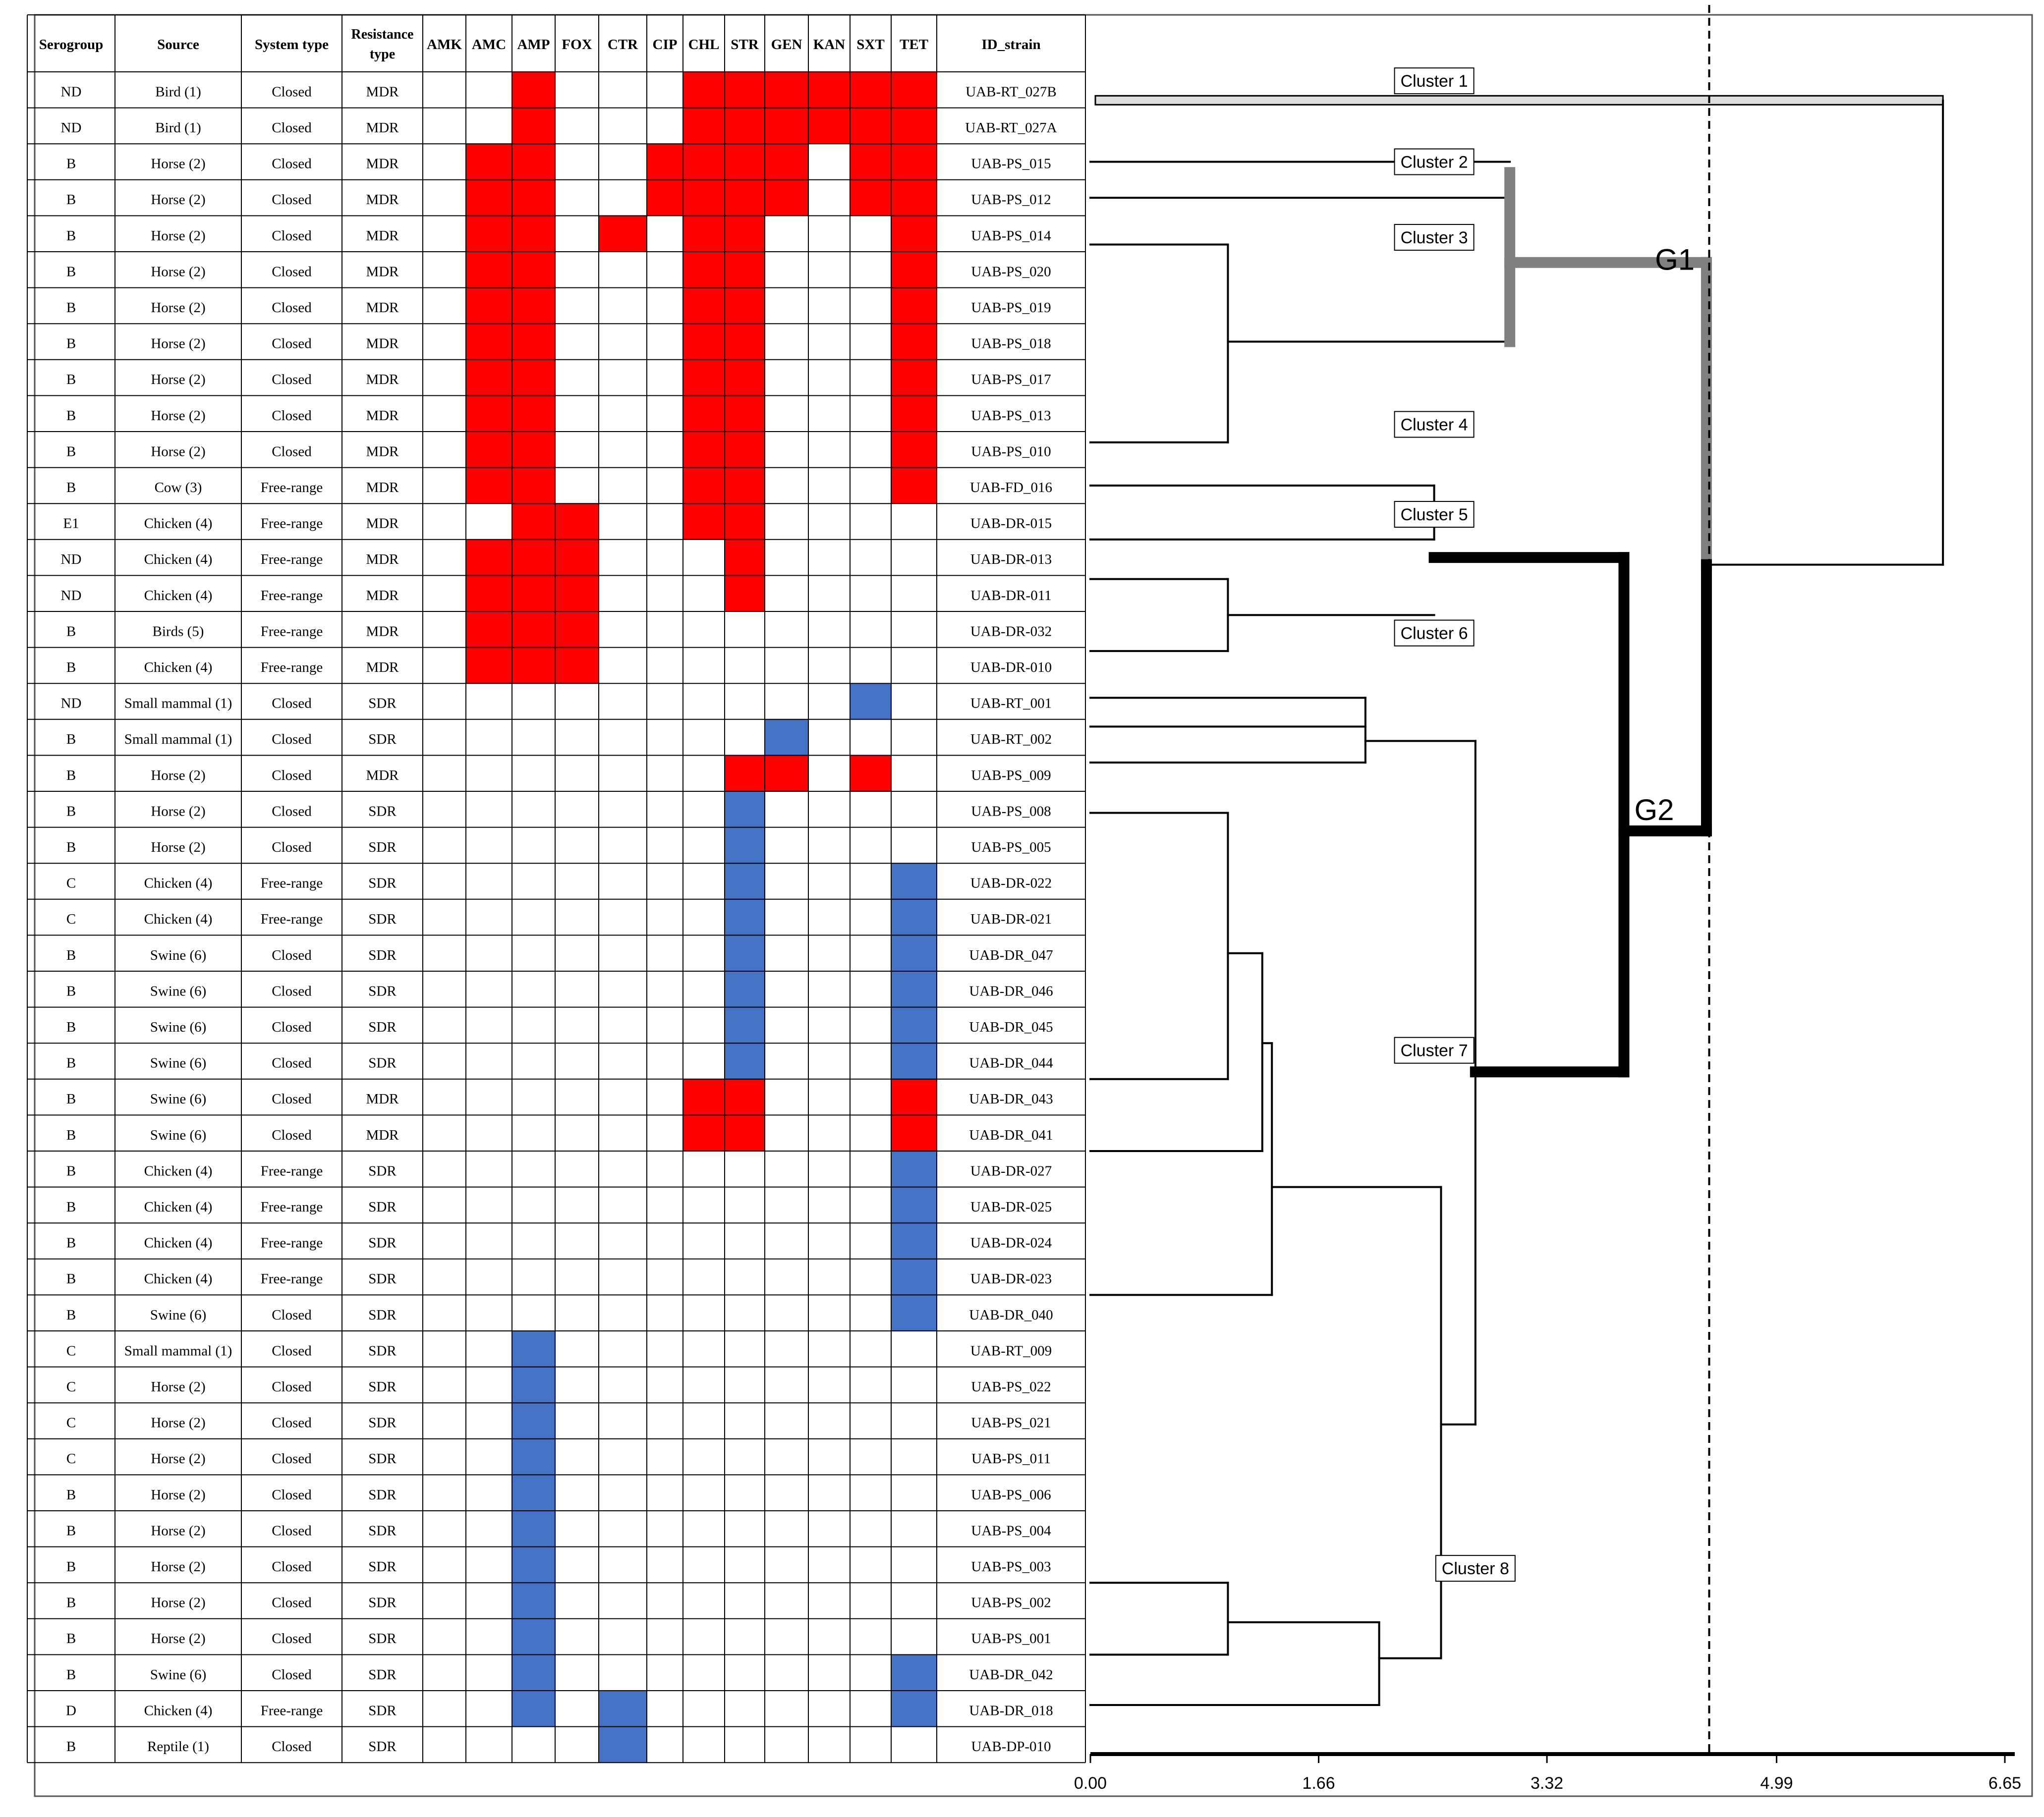 Image resolution: width=2044 pixels, height=1817 pixels. Describe the element at coordinates (1011, 704) in the screenshot. I see `strain-id: UAB-RT_001` at that location.